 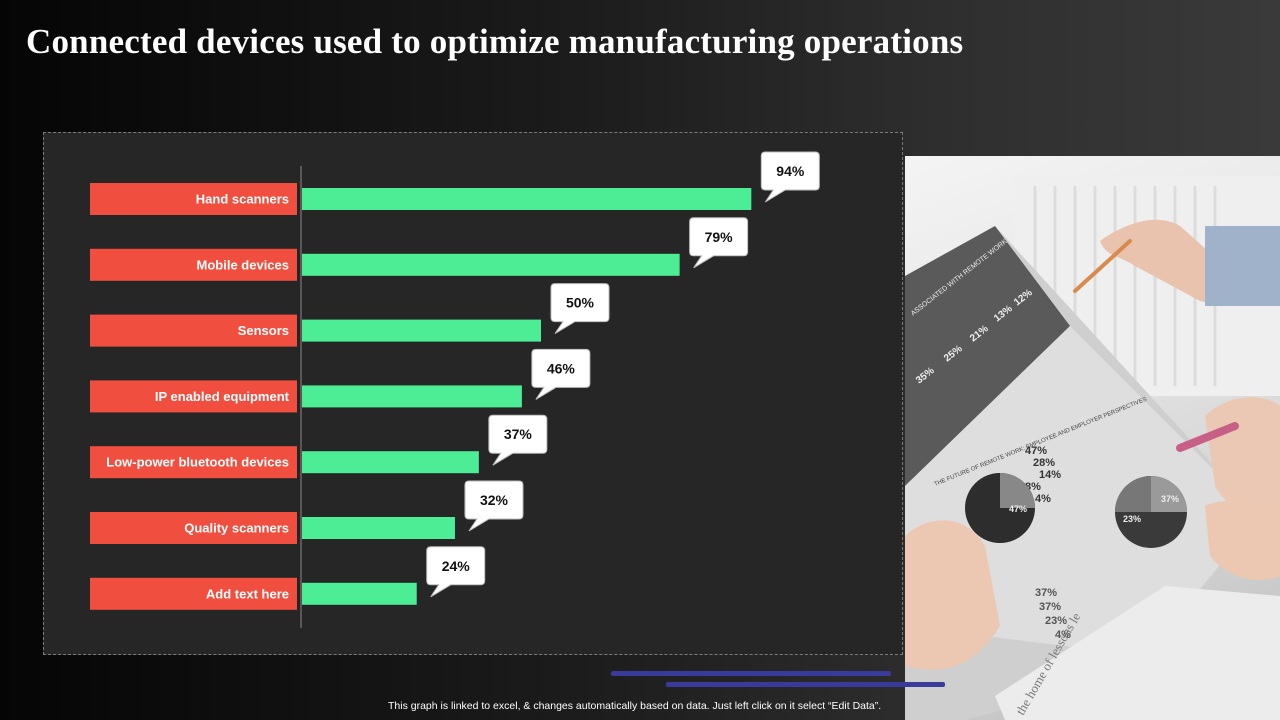 I want to click on value-label: 37%, so click(x=518, y=434).